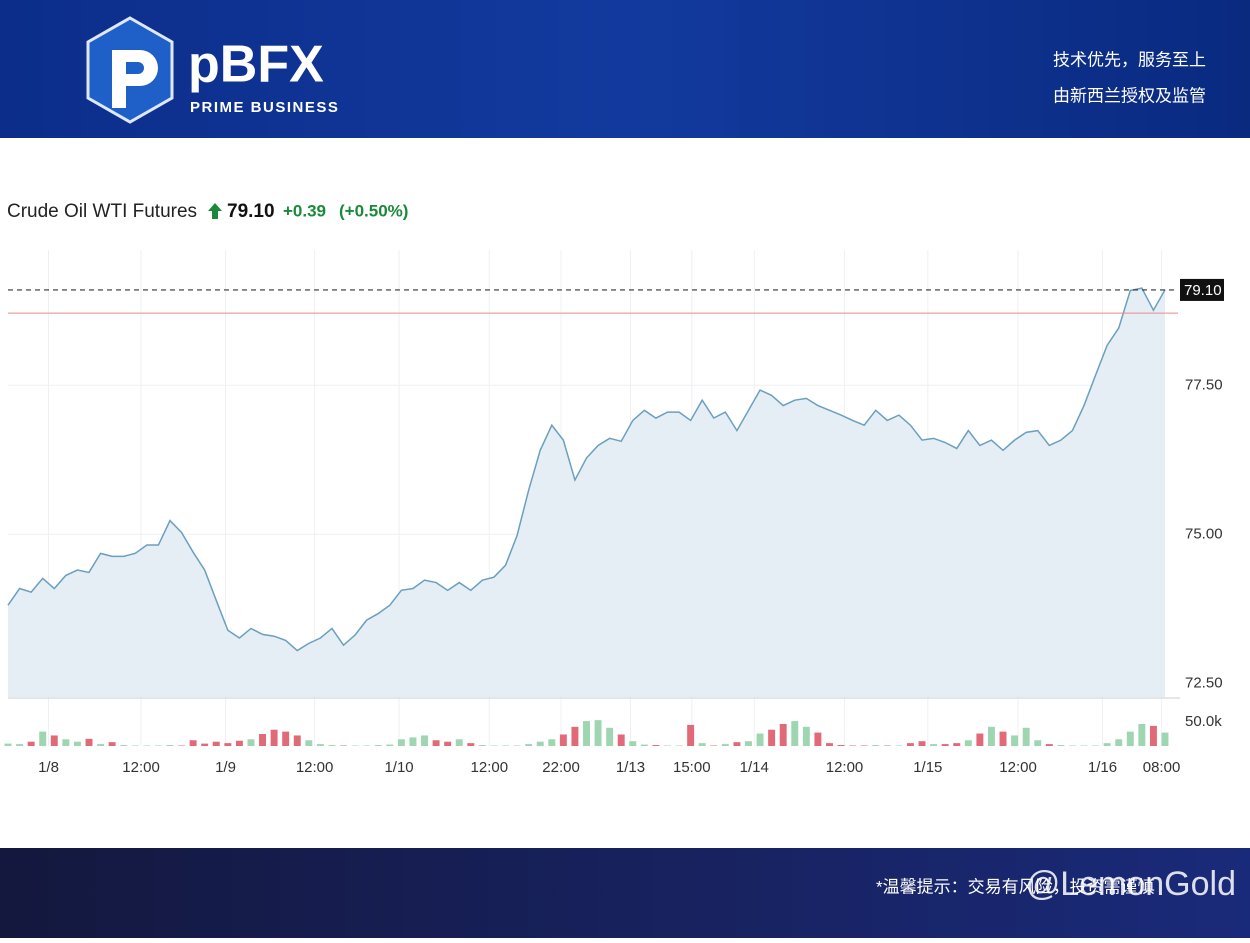 The image size is (1250, 943). What do you see at coordinates (1204, 533) in the screenshot?
I see `y-tick-label: 75.00` at bounding box center [1204, 533].